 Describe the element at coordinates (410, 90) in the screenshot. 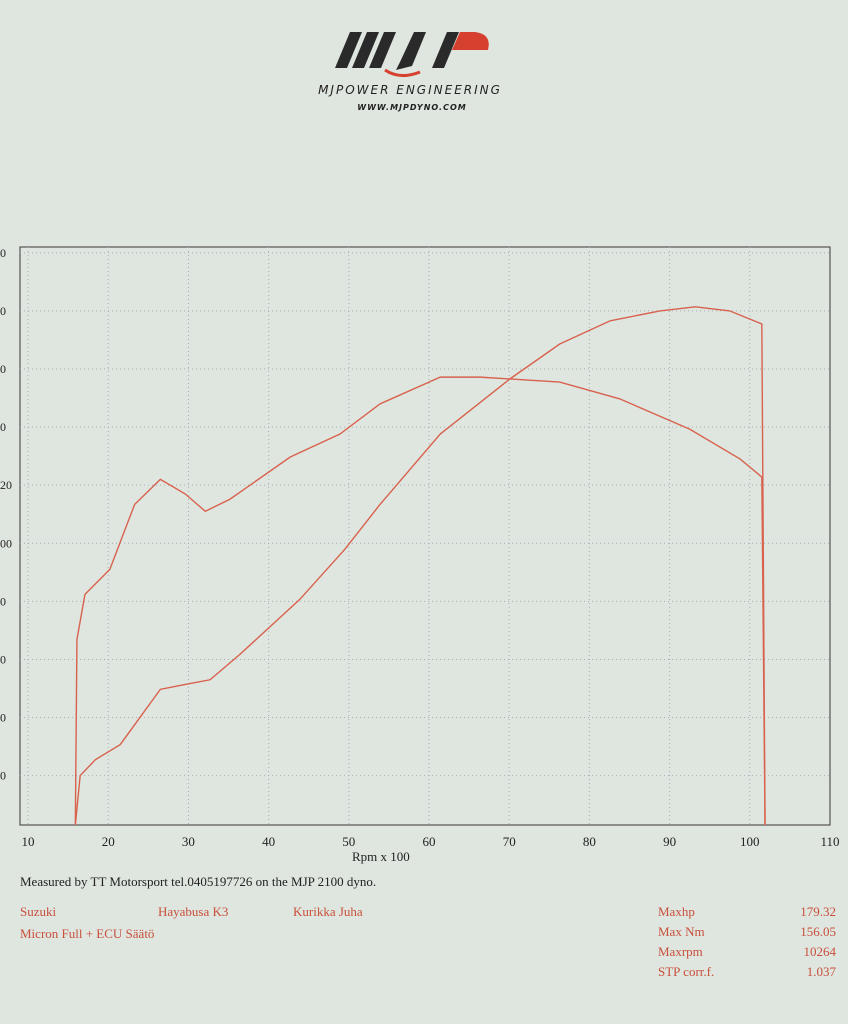

I see `brand: MJPower Engineering` at that location.